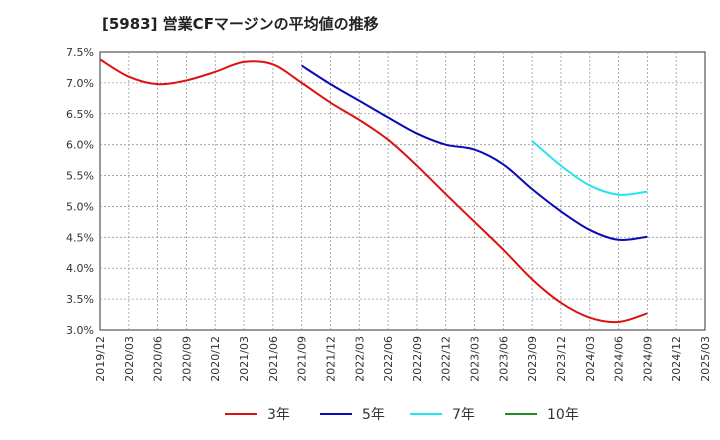 This screenshot has height=440, width=720. I want to click on y-tick-label: 7.5%, so click(80, 52).